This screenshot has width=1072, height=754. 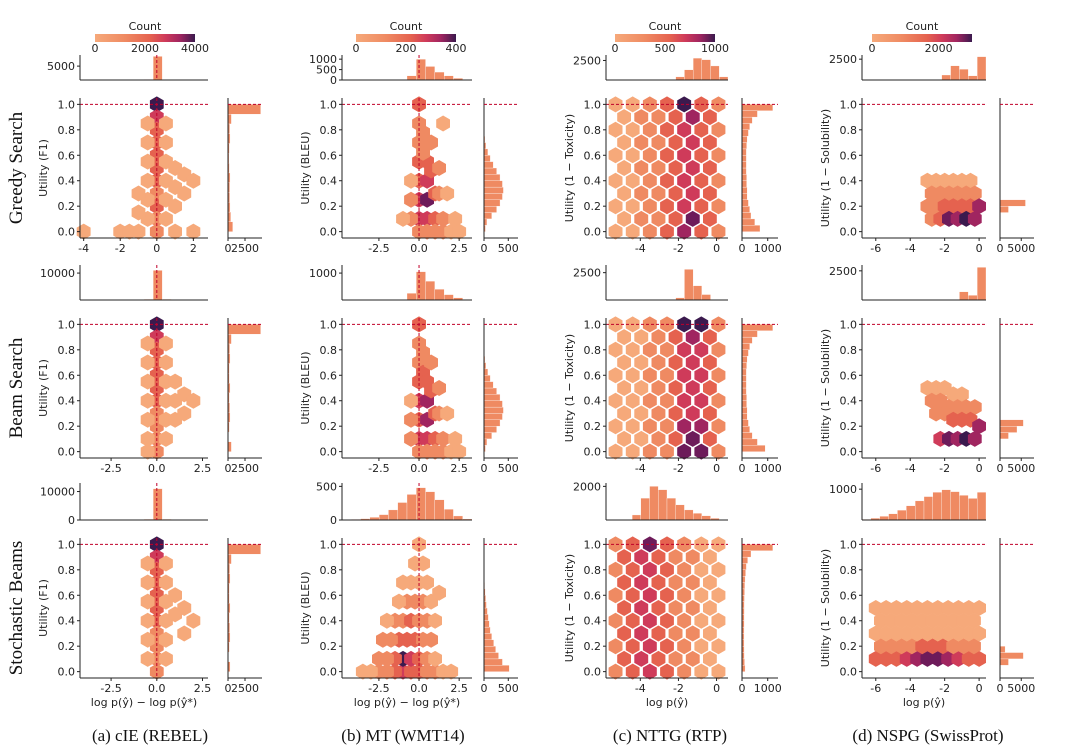 What do you see at coordinates (593, 544) in the screenshot?
I see `y-tick-label: 1.0` at bounding box center [593, 544].